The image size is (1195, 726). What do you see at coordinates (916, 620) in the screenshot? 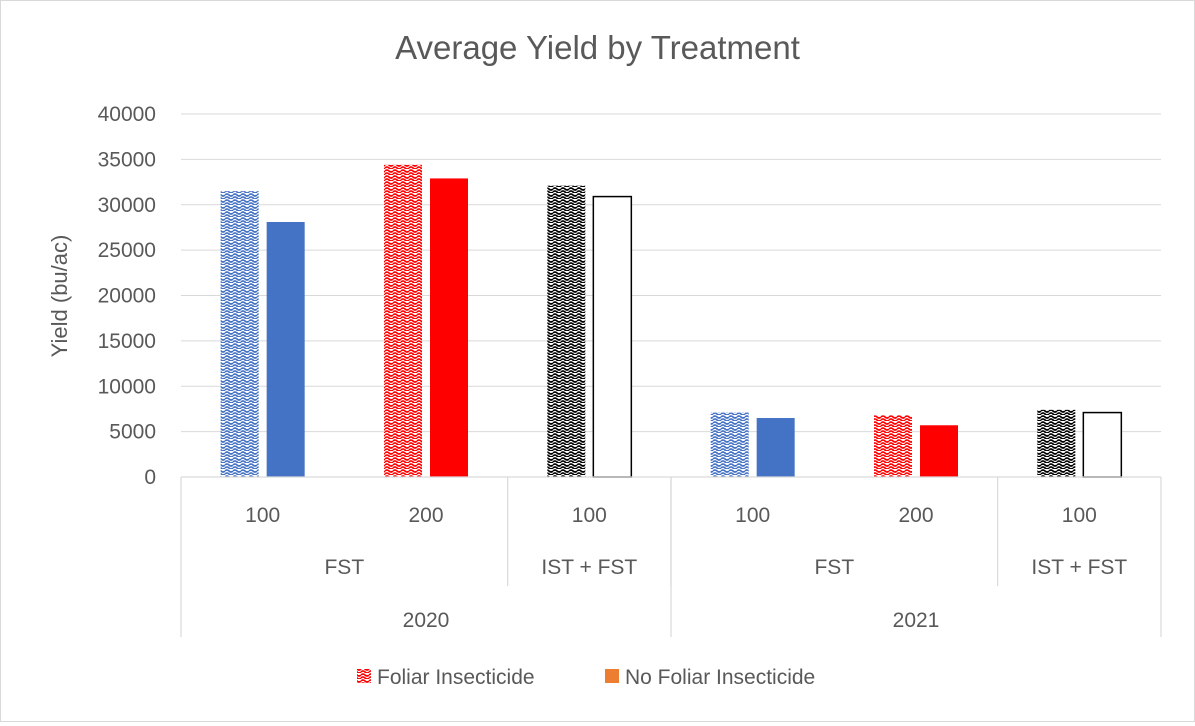
I see `x-tick-label-year: 2021` at bounding box center [916, 620].